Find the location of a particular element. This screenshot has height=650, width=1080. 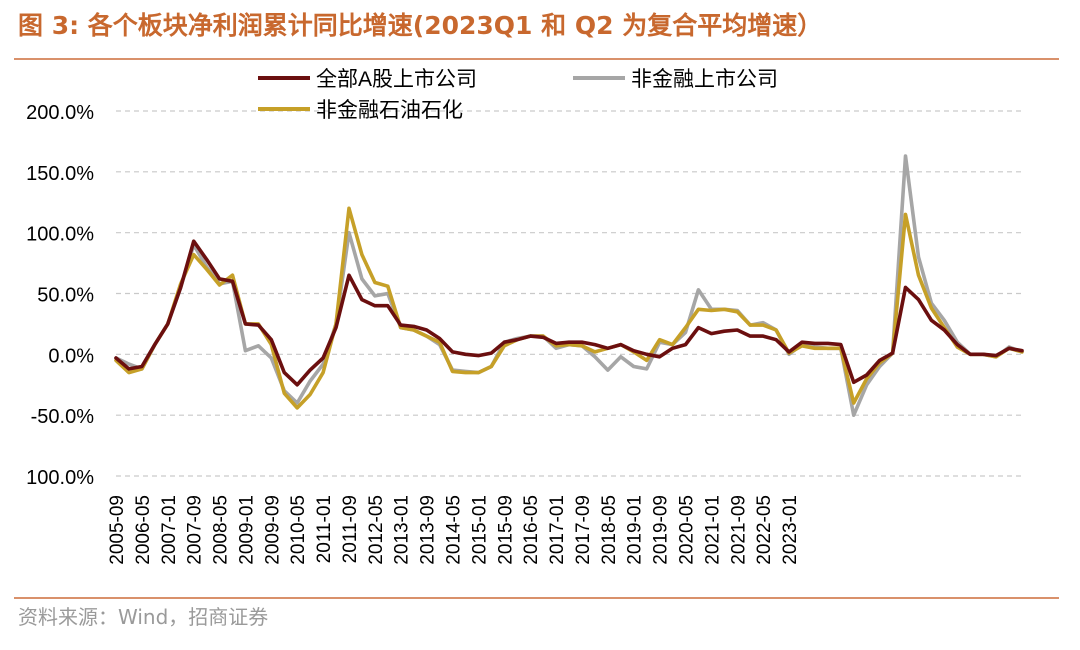

source-rule is located at coordinates (536, 598).